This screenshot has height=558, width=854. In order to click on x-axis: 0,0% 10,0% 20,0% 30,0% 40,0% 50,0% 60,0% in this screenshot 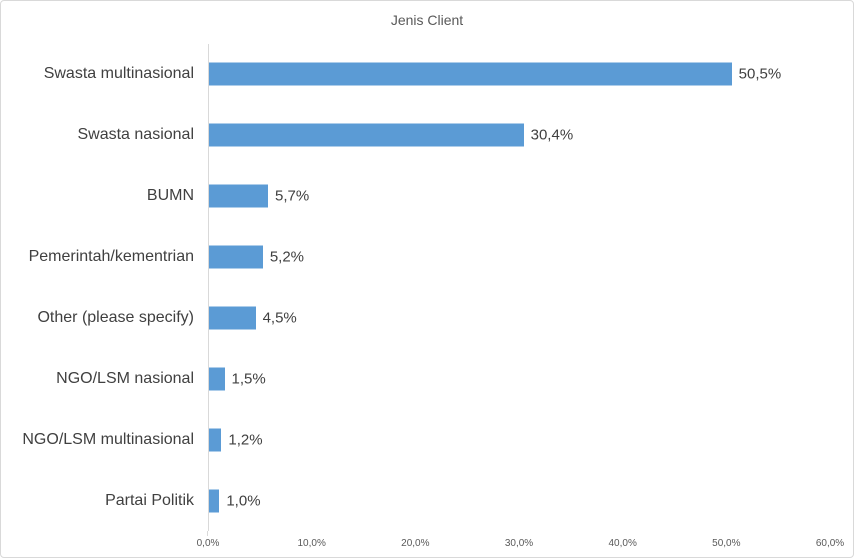, I will do `click(520, 544)`.